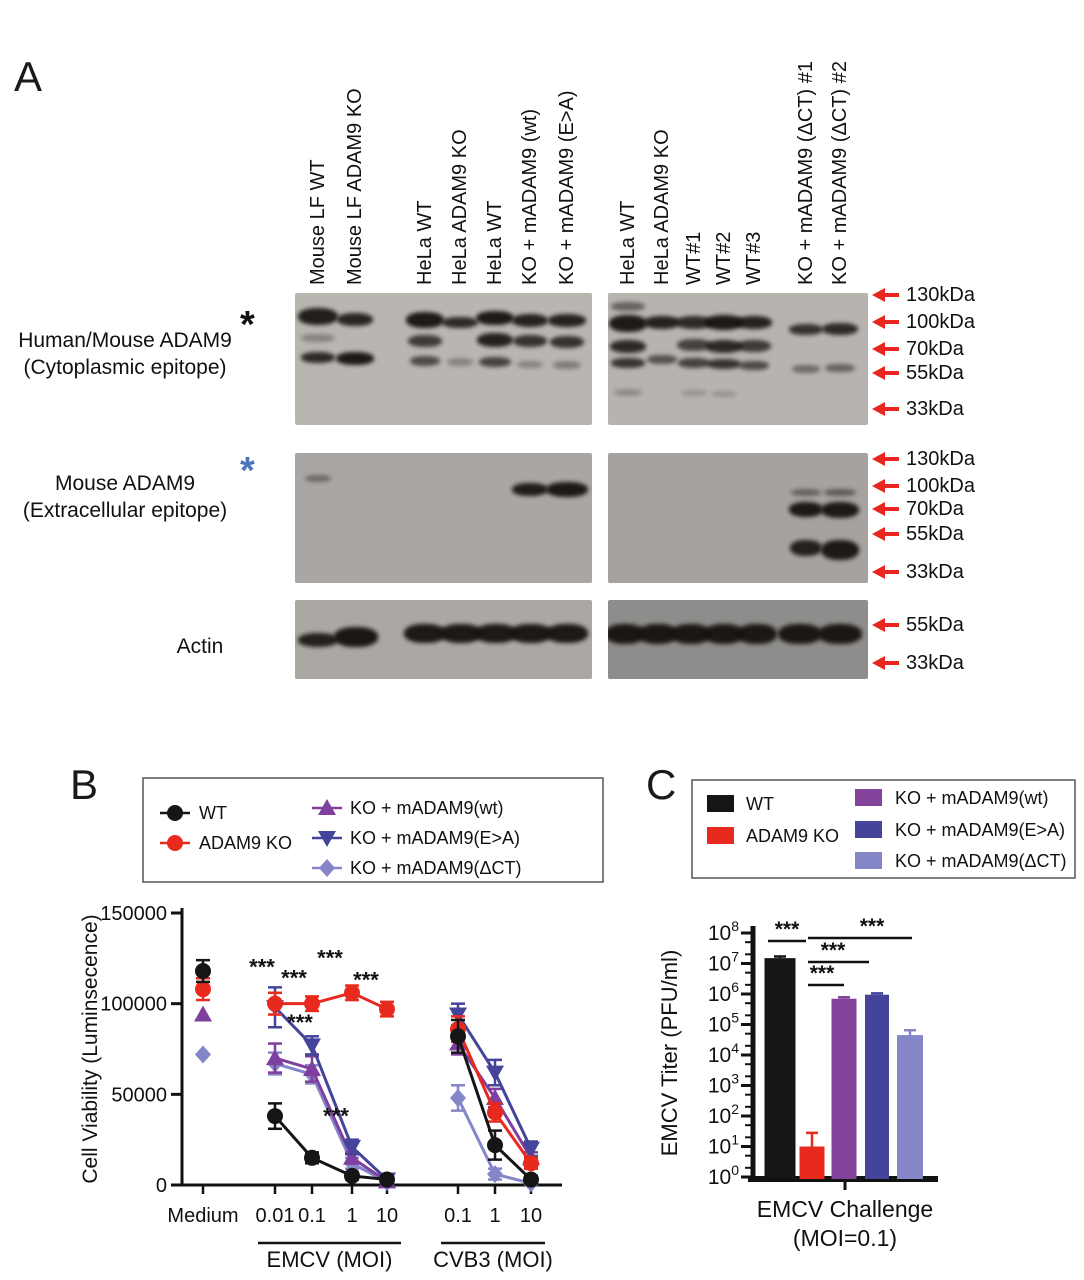 The height and width of the screenshot is (1280, 1084). What do you see at coordinates (28, 76) in the screenshot?
I see `panel-a-label: A` at bounding box center [28, 76].